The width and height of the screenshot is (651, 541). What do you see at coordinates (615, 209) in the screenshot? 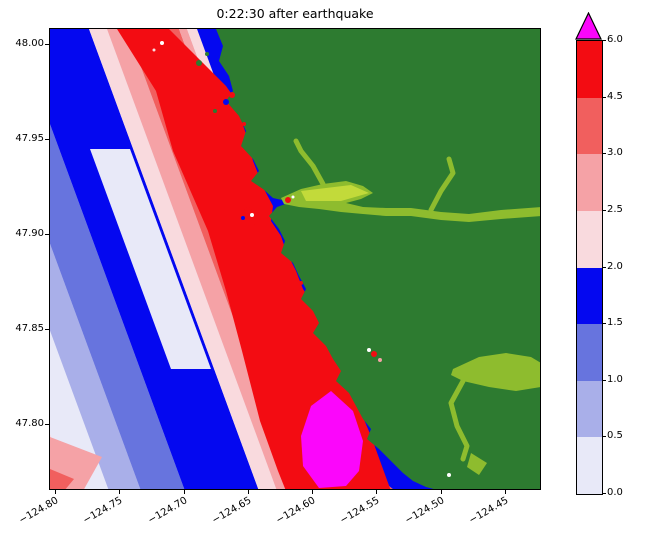
I see `colorbar-tick-label: 2.5` at bounding box center [615, 209].